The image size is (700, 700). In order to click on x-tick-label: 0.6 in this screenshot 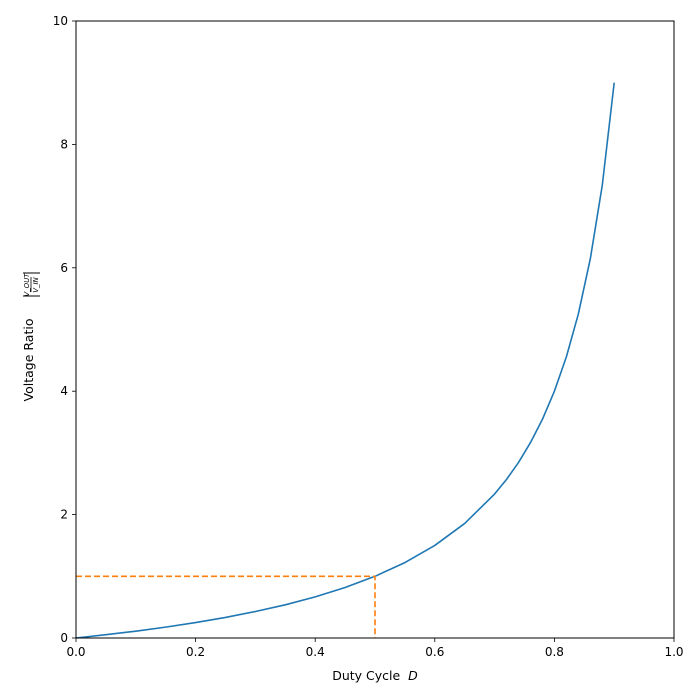, I will do `click(434, 652)`.